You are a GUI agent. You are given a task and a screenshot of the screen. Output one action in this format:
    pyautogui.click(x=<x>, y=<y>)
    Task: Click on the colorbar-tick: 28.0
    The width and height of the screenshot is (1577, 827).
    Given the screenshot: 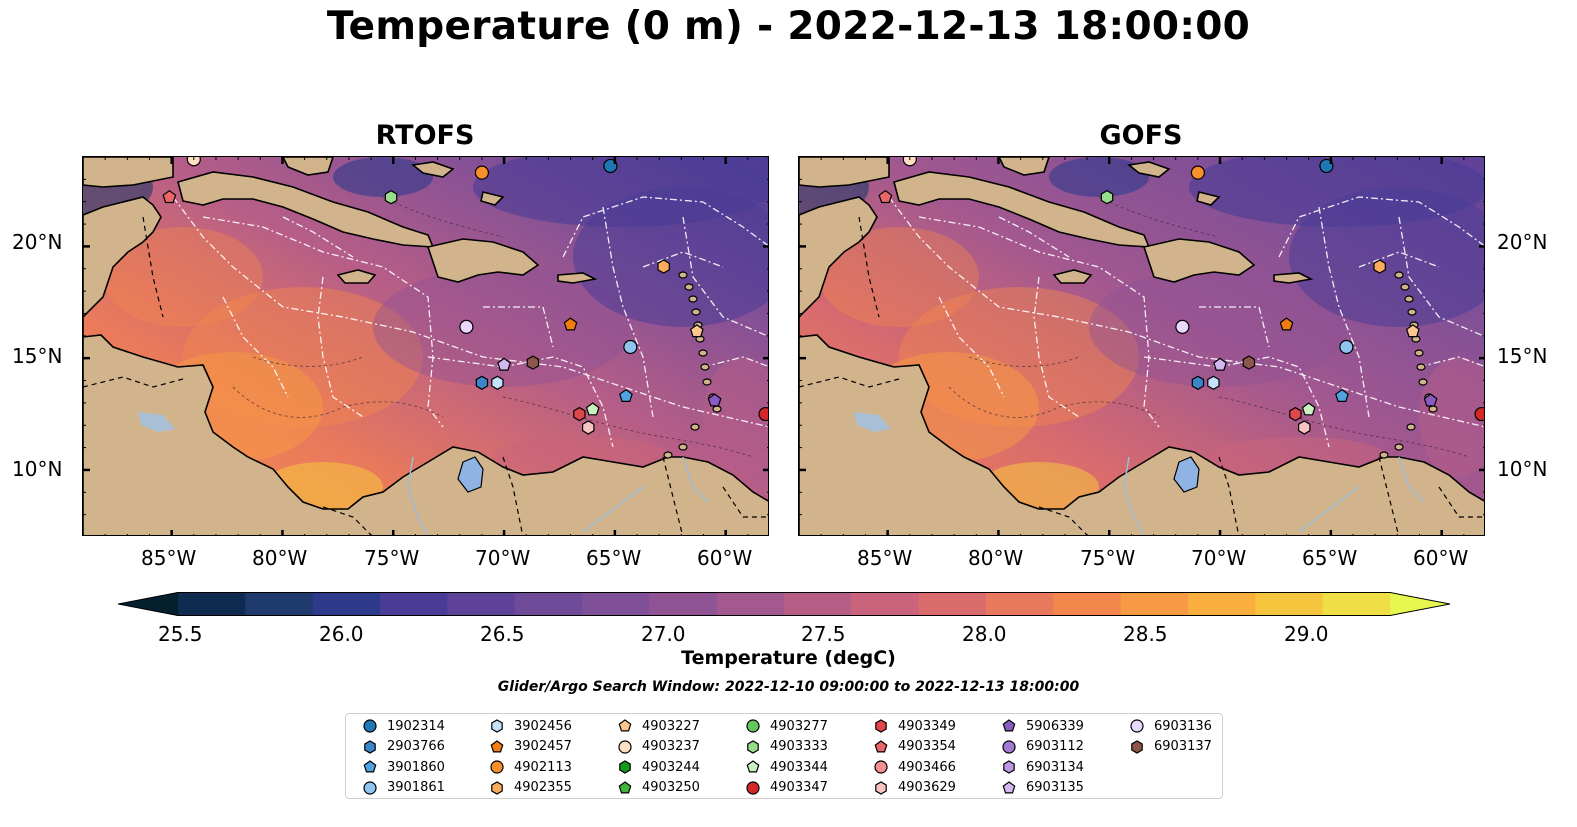 What is the action you would take?
    pyautogui.click(x=984, y=634)
    